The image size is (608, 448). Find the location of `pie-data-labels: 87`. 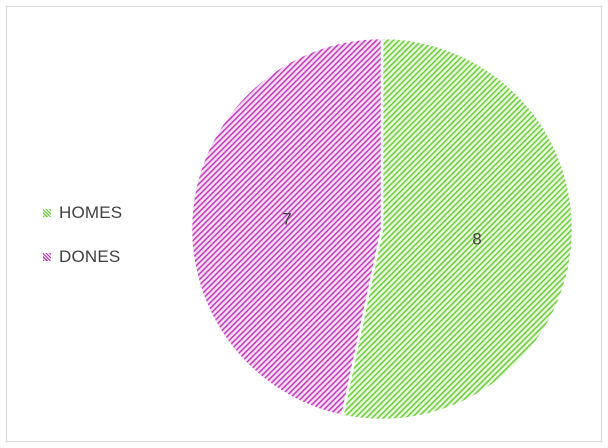

pie-data-labels: 87 is located at coordinates (381, 229).